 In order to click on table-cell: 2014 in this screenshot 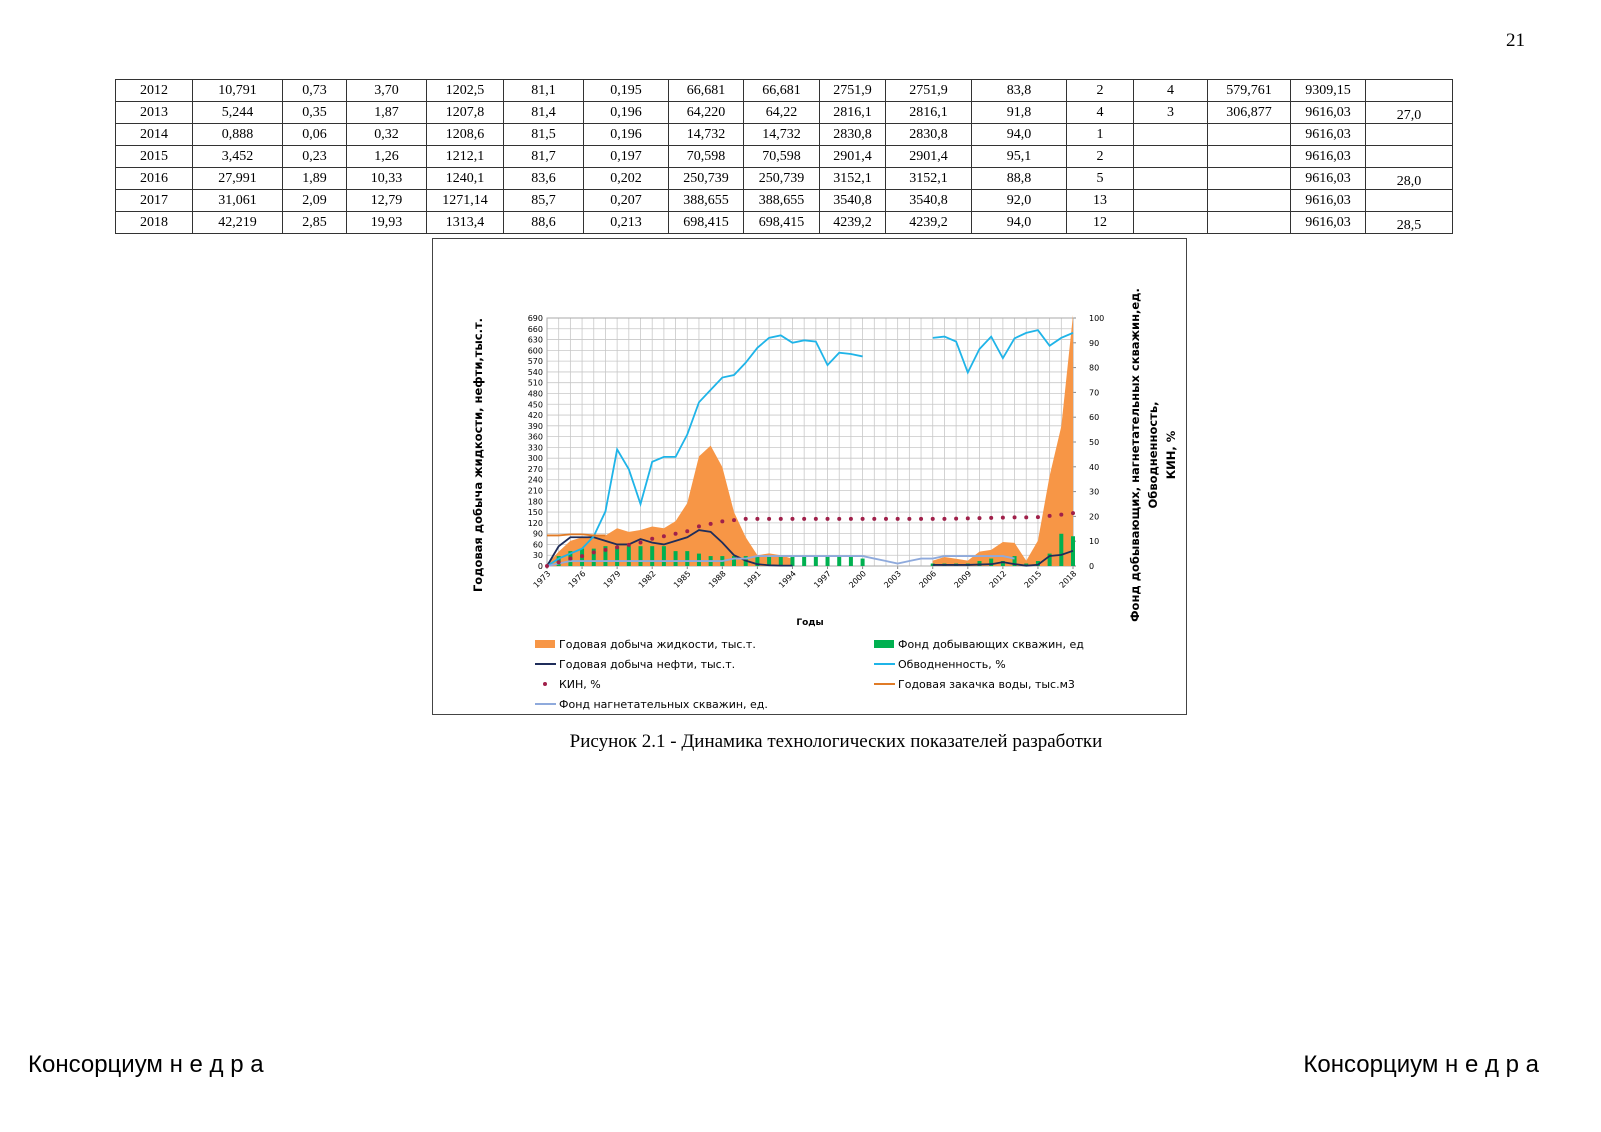, I will do `click(154, 134)`.